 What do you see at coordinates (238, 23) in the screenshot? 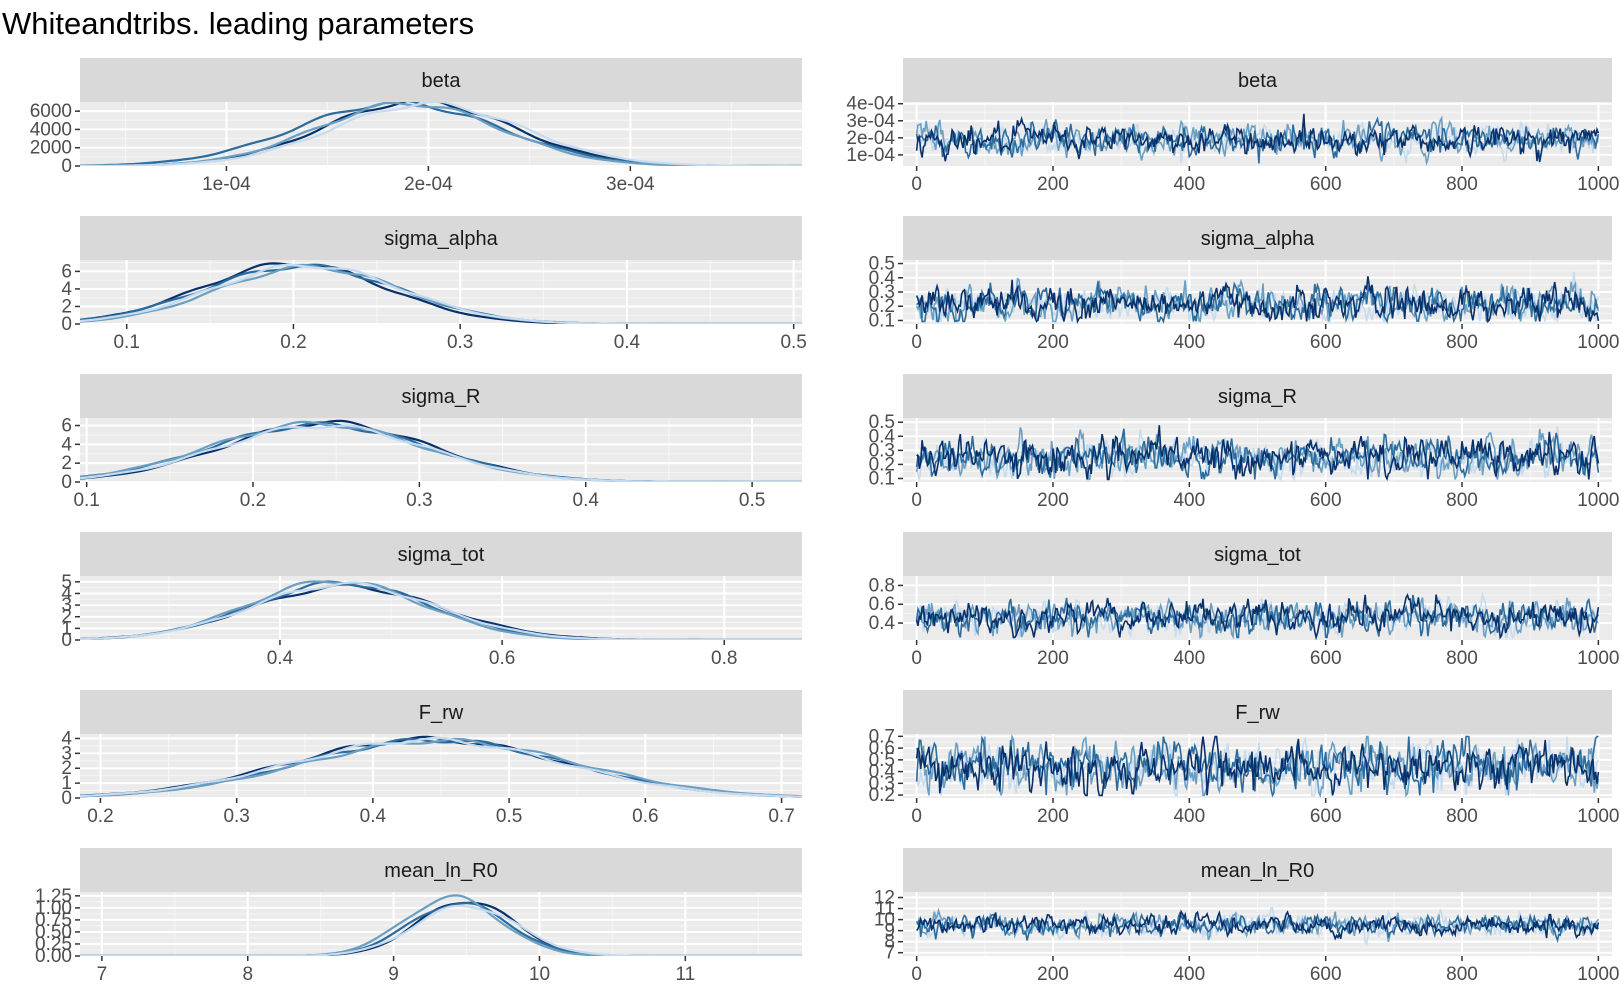
I see `page-title: Whiteandtribs. leading parameters` at bounding box center [238, 23].